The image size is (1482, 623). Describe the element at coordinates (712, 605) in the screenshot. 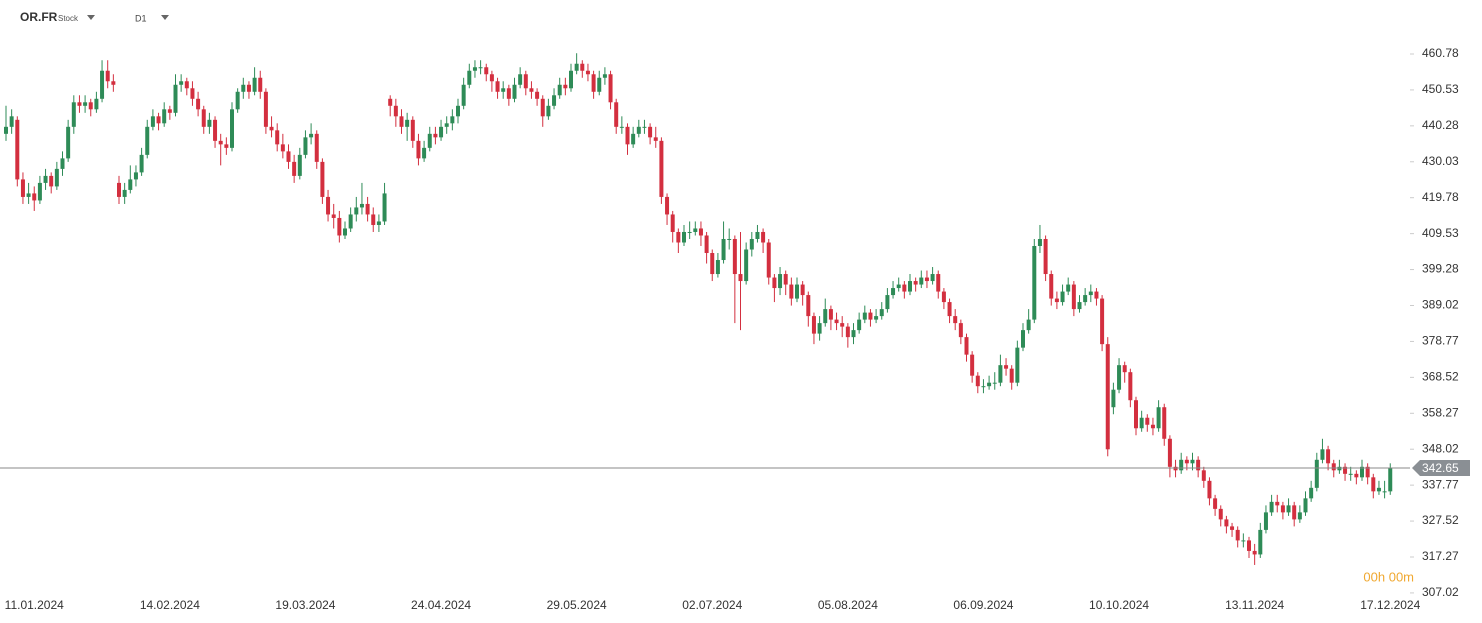

I see `x-tick-label: 02.07.2024` at that location.